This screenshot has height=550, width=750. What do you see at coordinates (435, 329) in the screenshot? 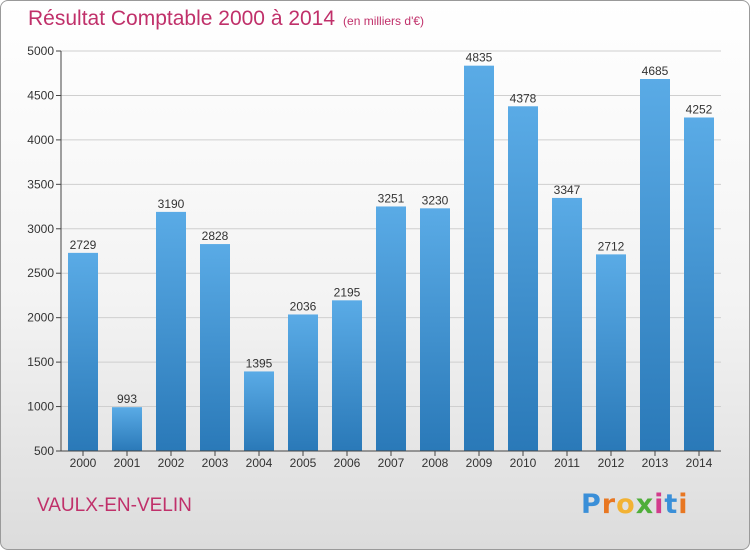
I see `bar-2008` at bounding box center [435, 329].